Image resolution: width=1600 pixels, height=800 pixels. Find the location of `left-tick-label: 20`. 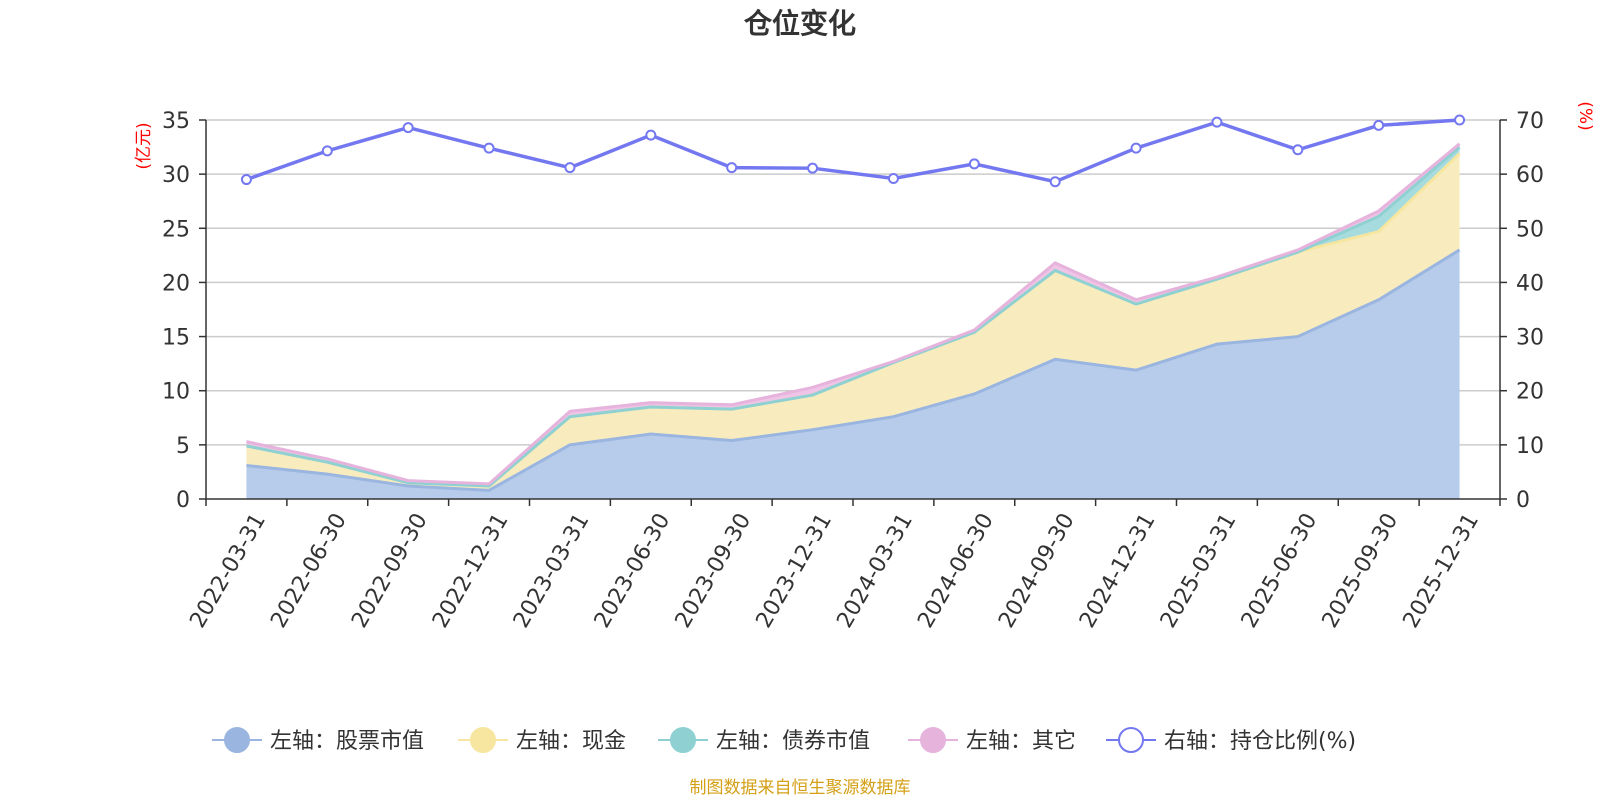

left-tick-label: 20 is located at coordinates (176, 283).